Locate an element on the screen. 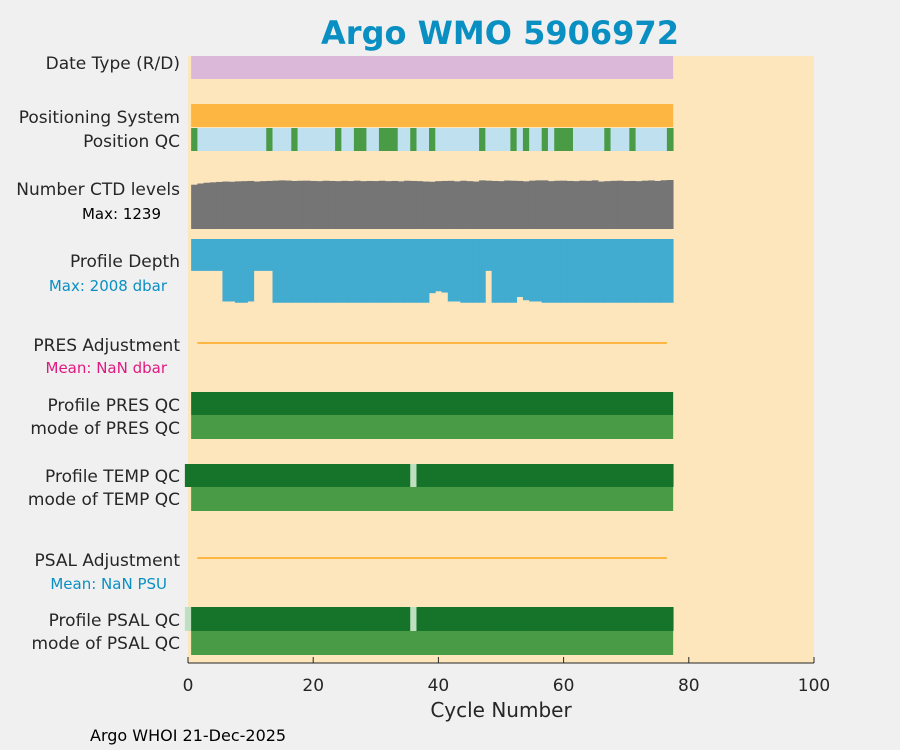  mode-pres-qc-bar is located at coordinates (432, 427).